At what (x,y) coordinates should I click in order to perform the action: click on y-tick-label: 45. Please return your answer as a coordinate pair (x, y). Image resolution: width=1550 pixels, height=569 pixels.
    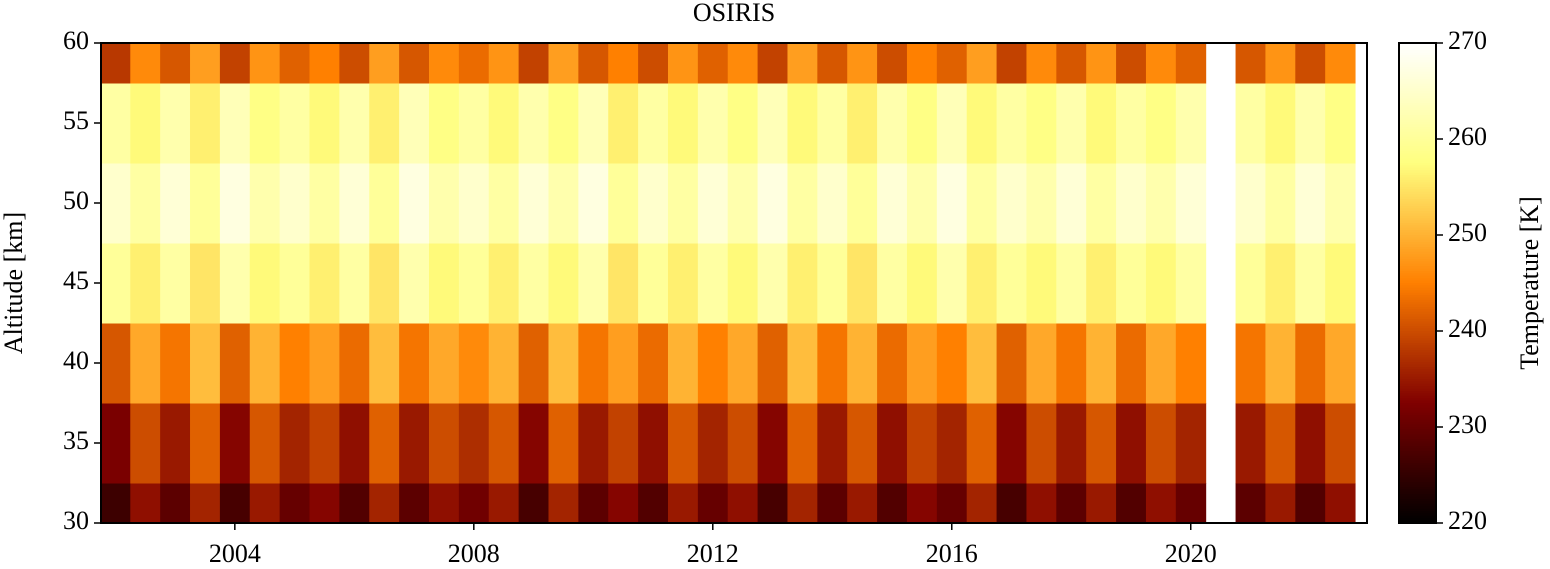
    Looking at the image, I should click on (76, 280).